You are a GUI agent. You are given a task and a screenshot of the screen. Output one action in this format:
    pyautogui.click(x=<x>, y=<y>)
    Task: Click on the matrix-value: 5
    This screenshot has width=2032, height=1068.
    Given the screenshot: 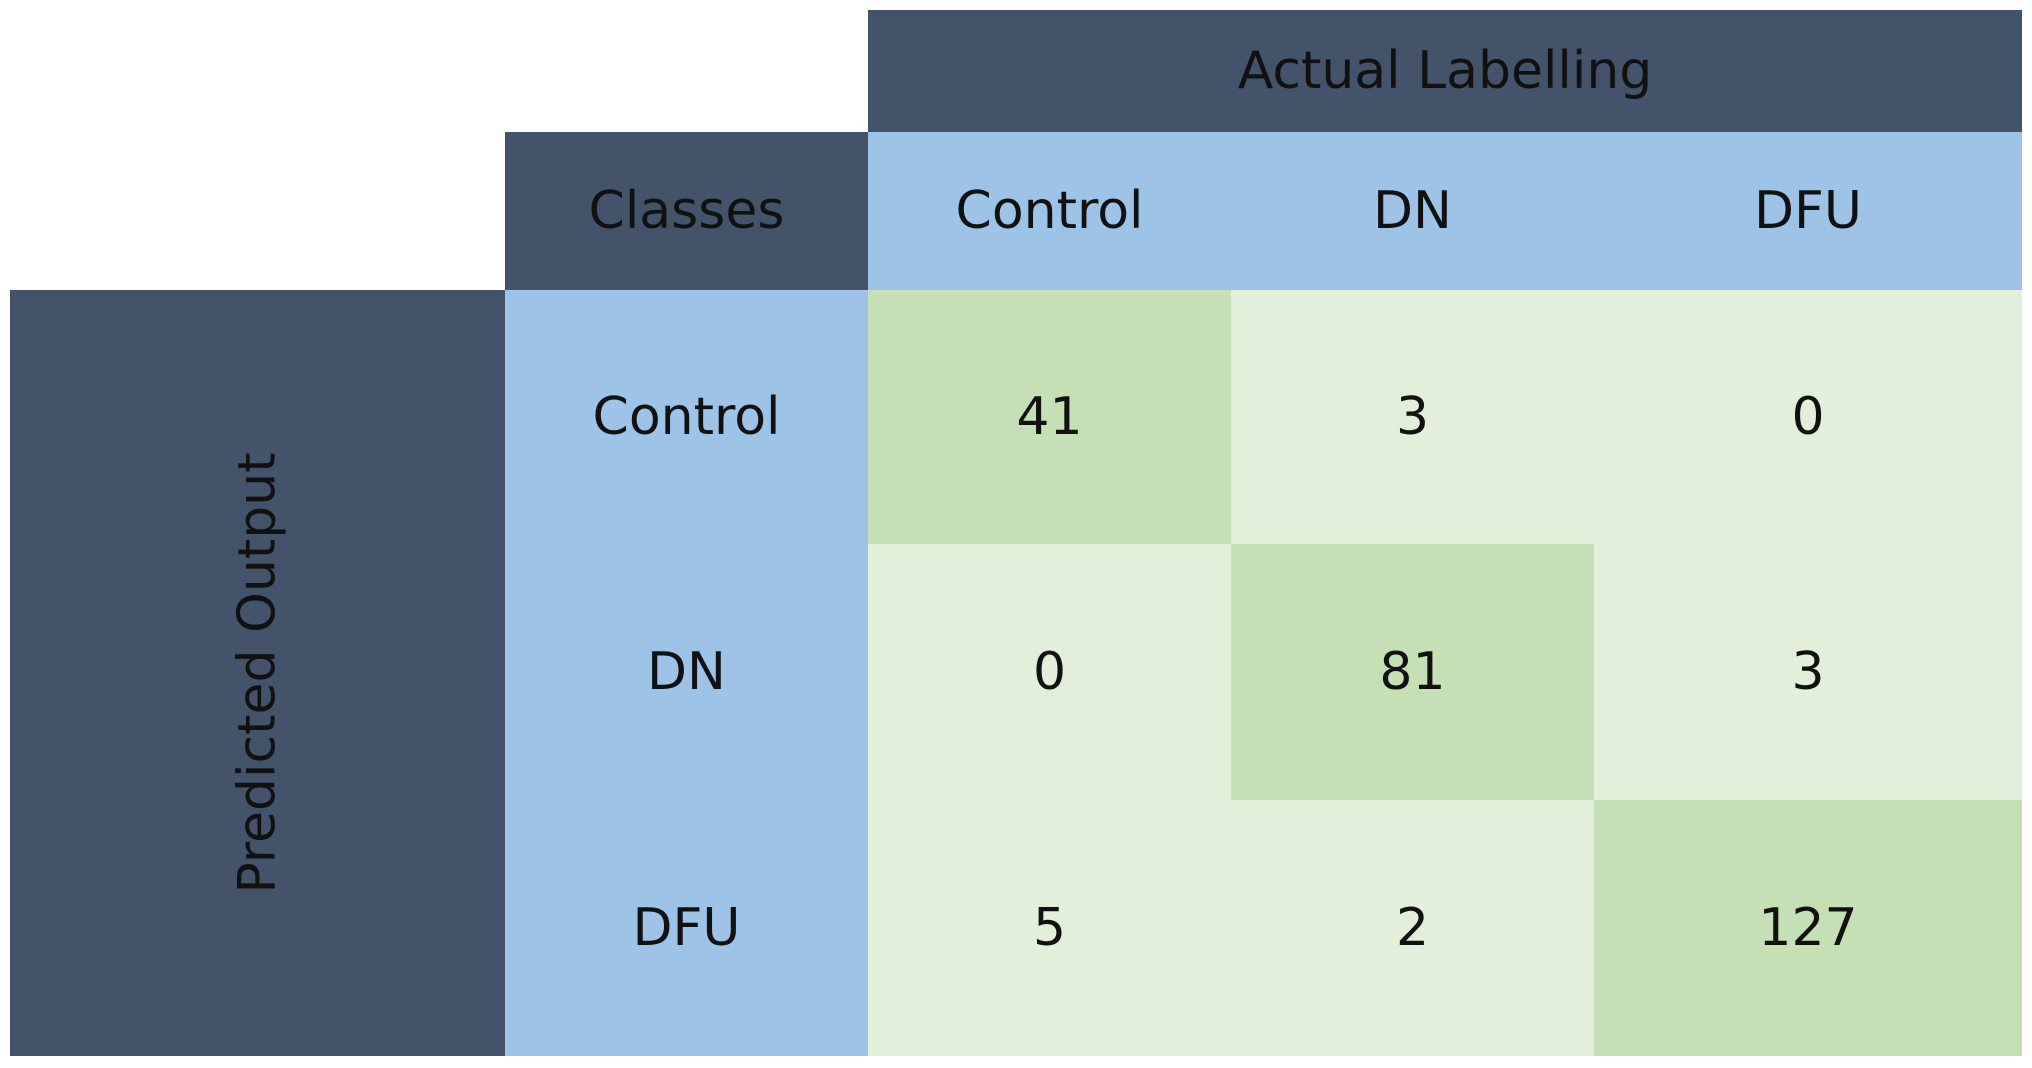 What is the action you would take?
    pyautogui.click(x=1049, y=928)
    